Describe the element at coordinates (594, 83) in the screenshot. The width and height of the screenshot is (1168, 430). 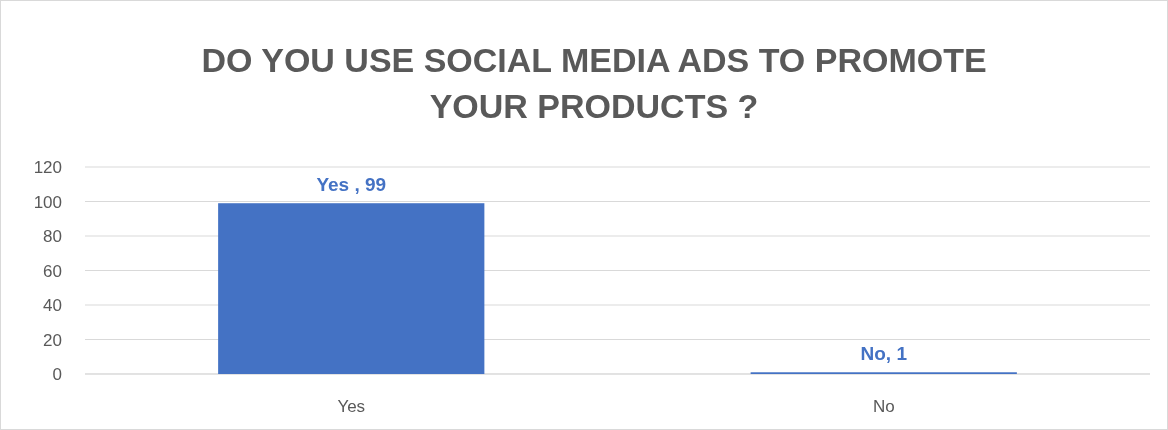
I see `chart-title: DO YOU USE SOCIAL MEDIA ADS TO PROMOTE YOUR PRODUCTS ?` at that location.